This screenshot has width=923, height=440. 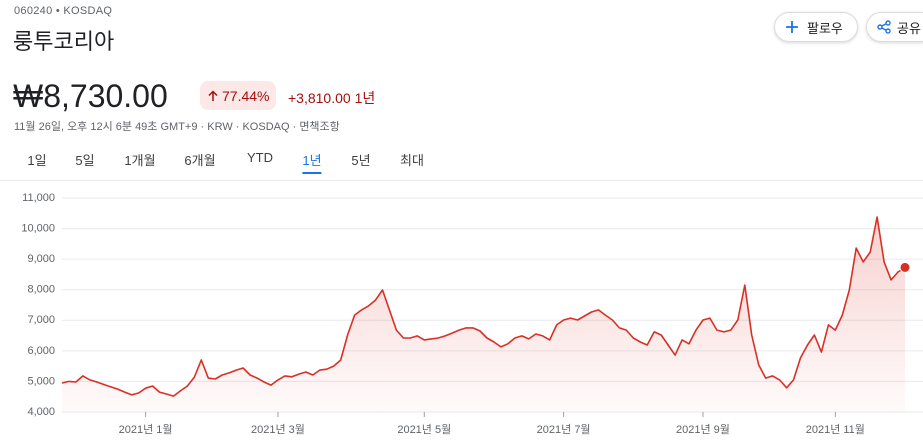 I want to click on up-arrow, so click(x=213, y=95).